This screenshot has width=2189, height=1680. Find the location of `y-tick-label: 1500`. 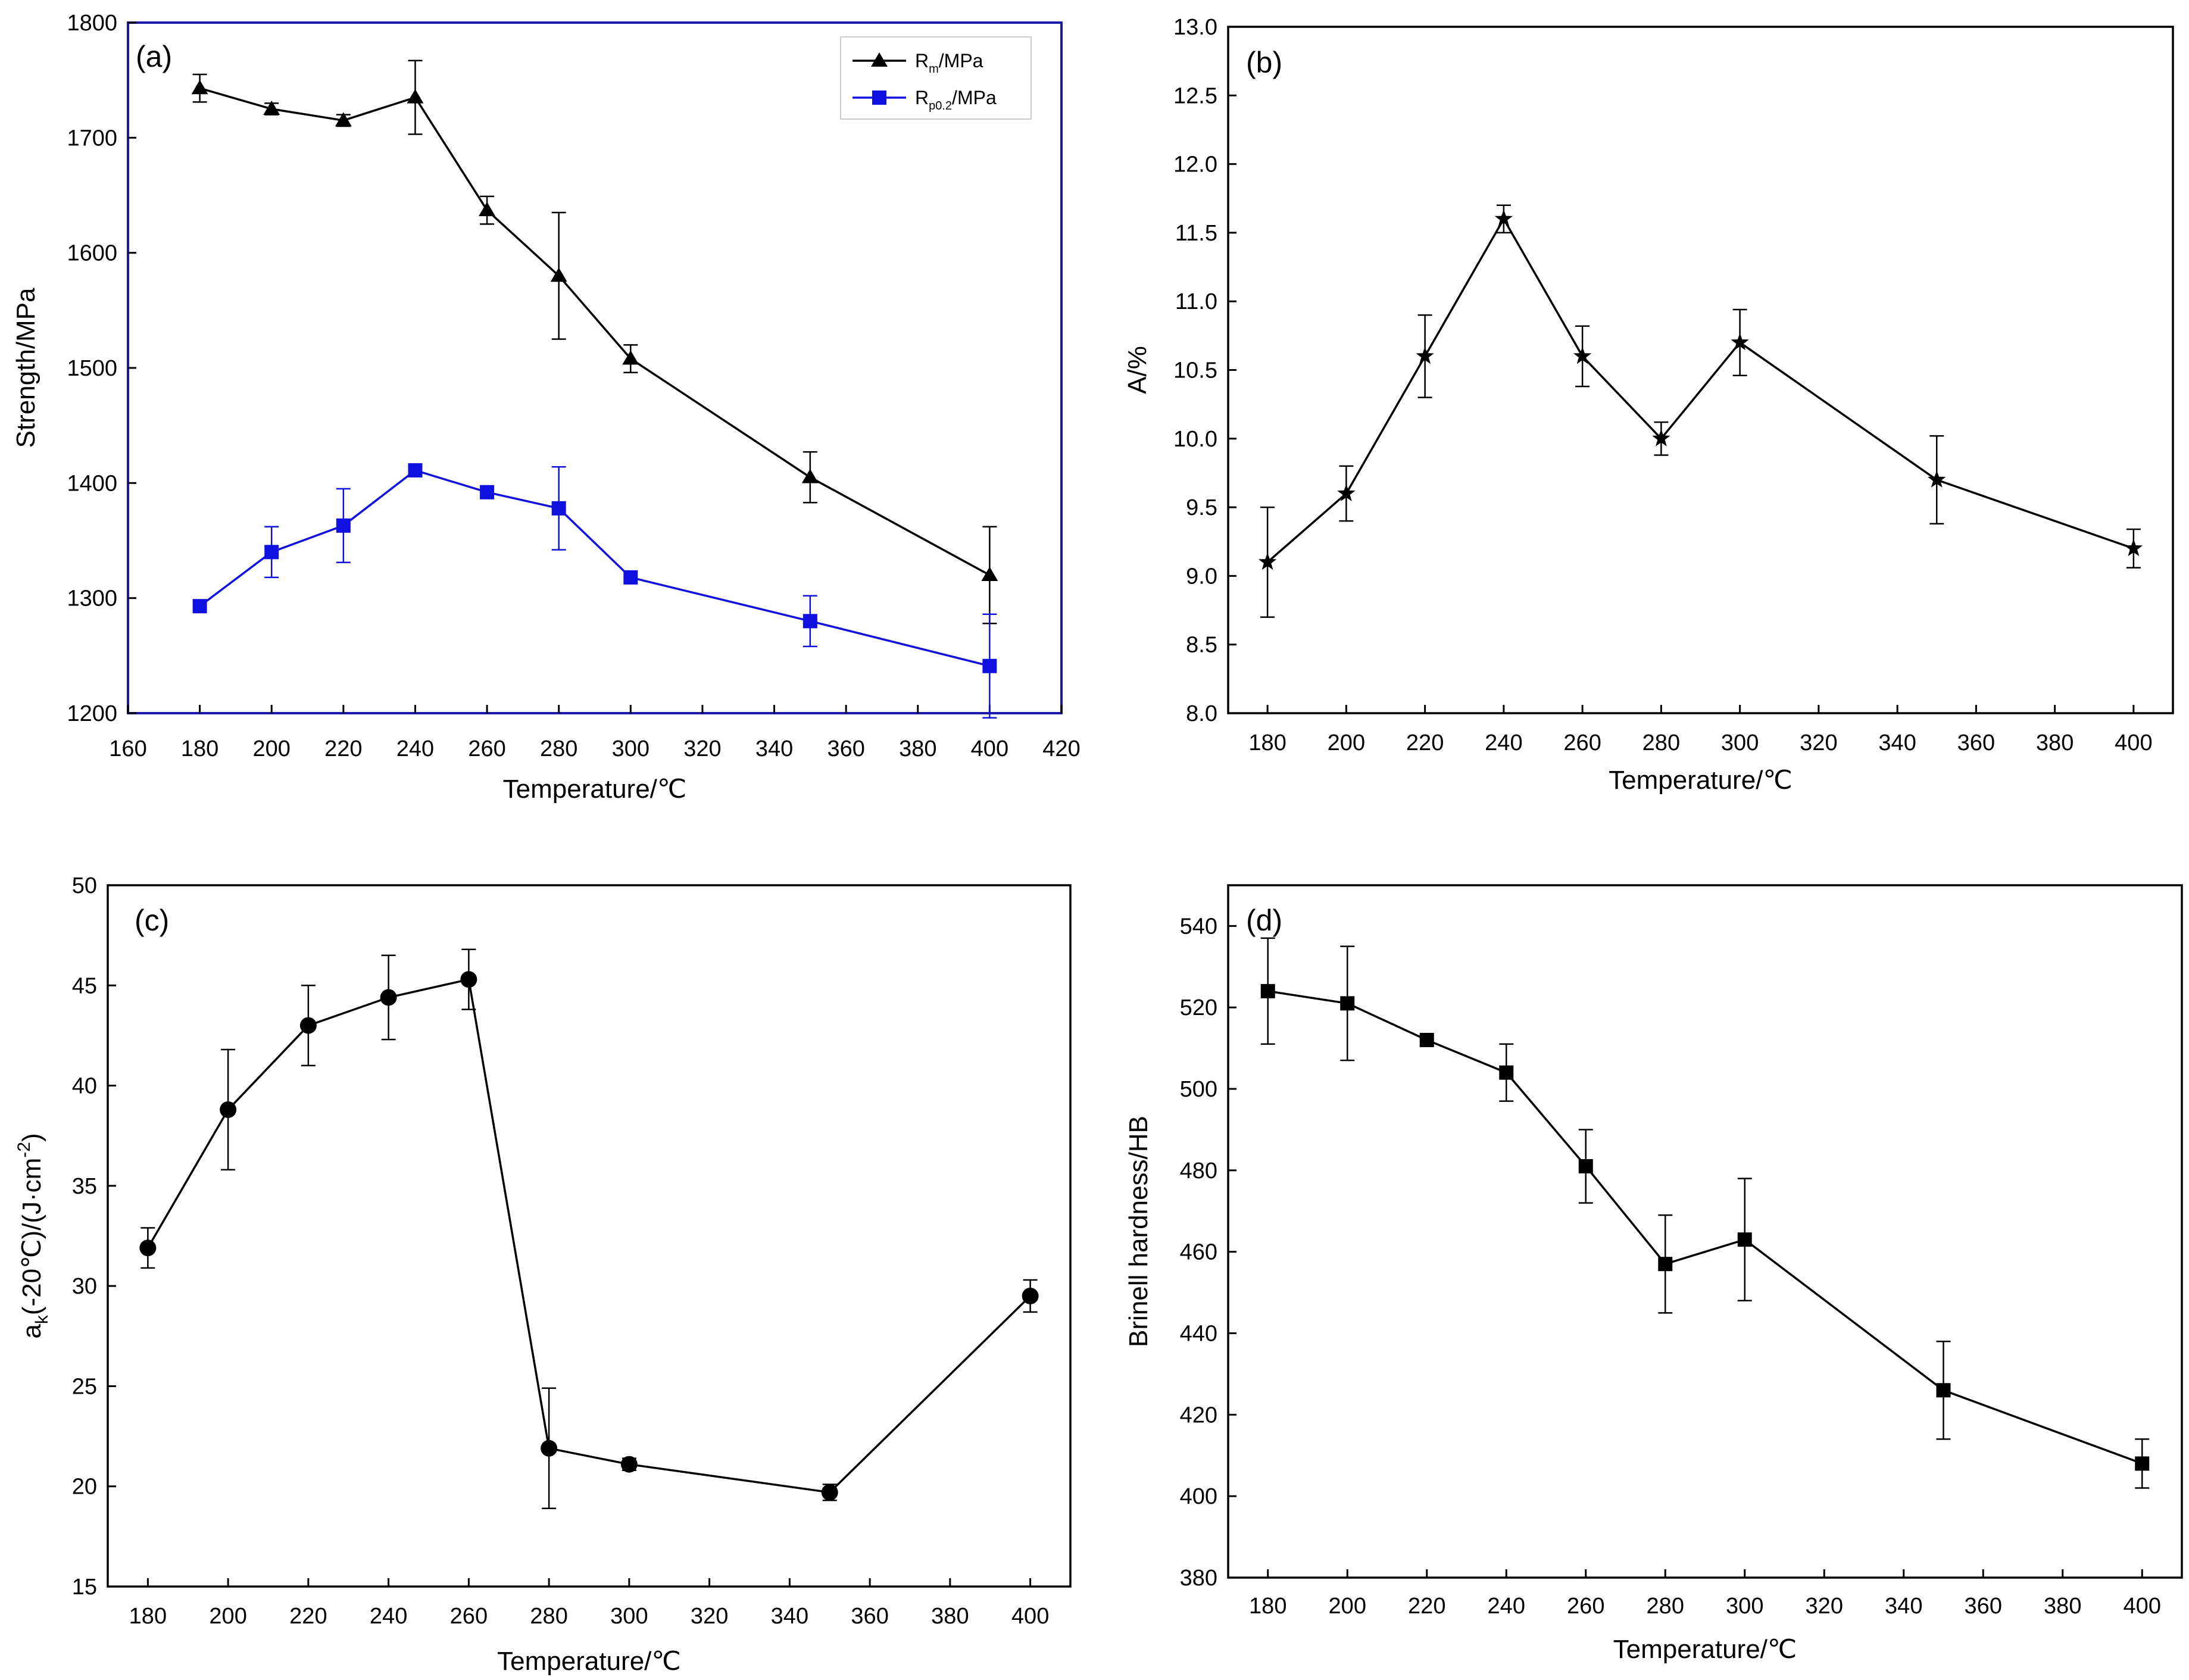

y-tick-label: 1500 is located at coordinates (92, 368).